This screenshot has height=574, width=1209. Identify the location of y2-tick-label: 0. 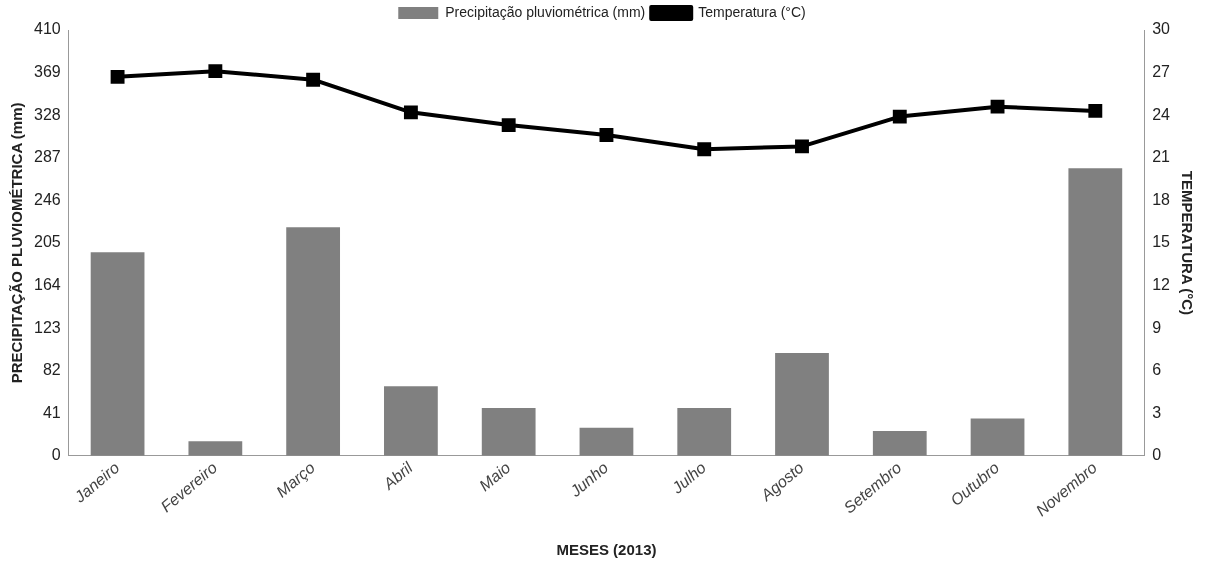
(1157, 455).